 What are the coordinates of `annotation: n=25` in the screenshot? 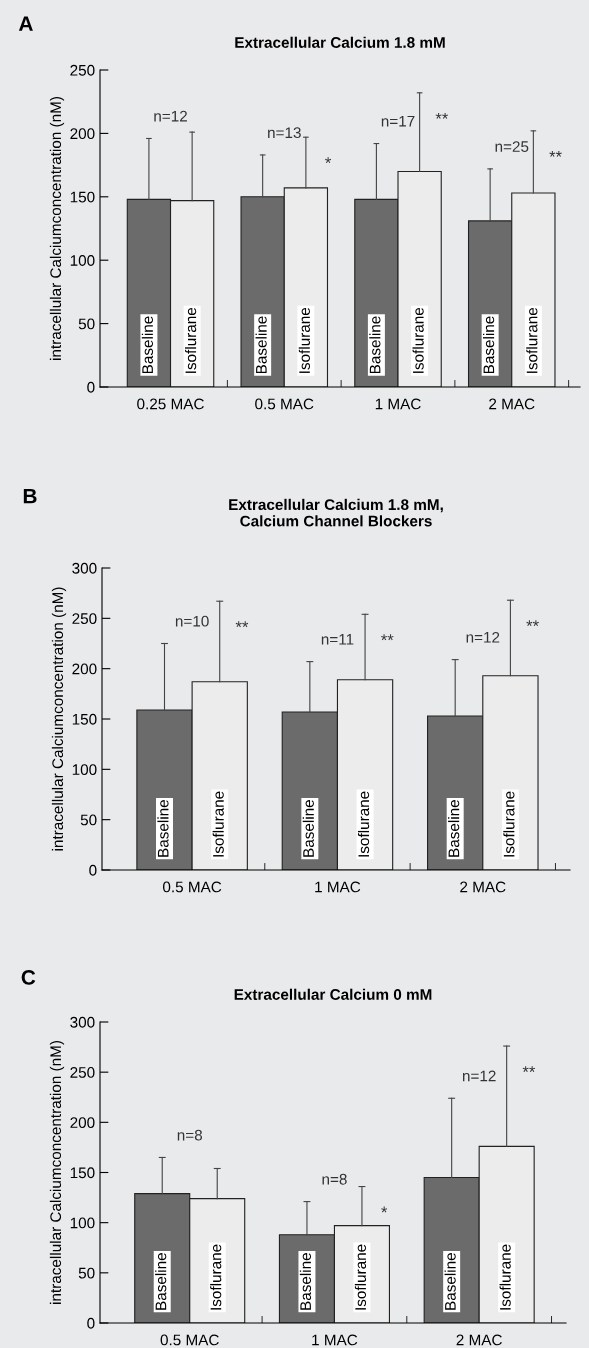 It's located at (512, 146).